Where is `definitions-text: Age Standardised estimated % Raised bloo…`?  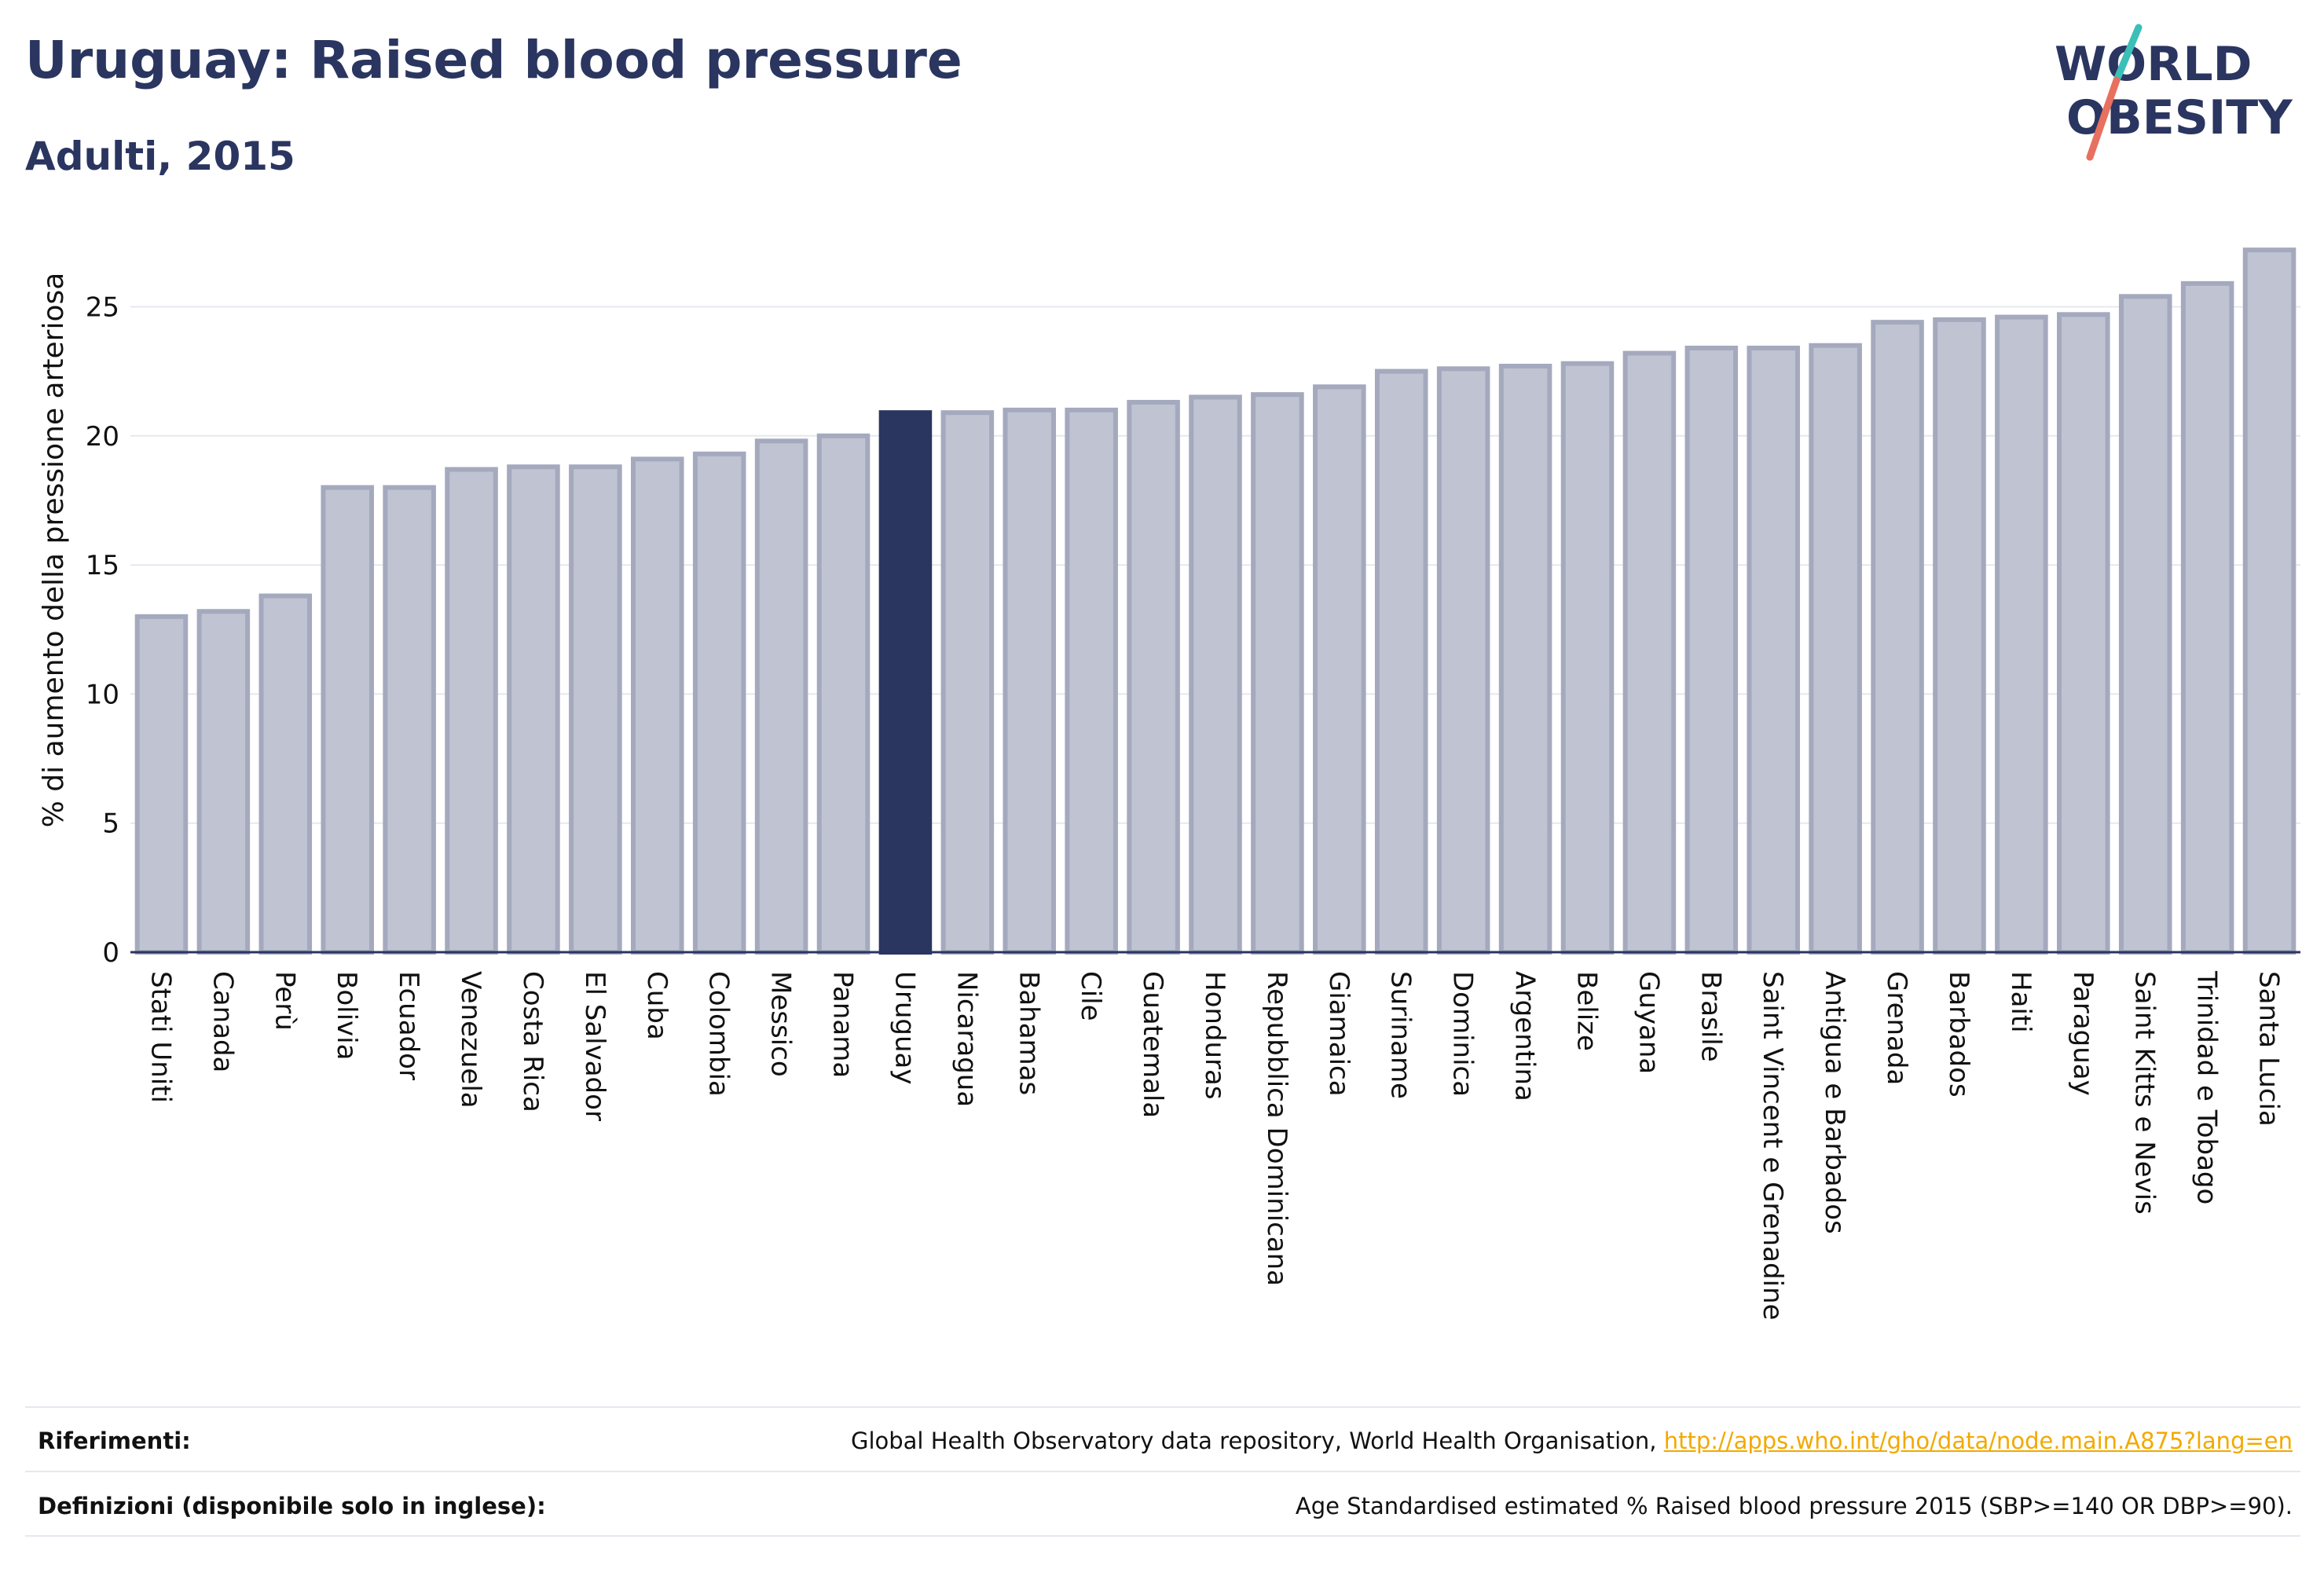 definitions-text: Age Standardised estimated % Raised bloo… is located at coordinates (1794, 1506).